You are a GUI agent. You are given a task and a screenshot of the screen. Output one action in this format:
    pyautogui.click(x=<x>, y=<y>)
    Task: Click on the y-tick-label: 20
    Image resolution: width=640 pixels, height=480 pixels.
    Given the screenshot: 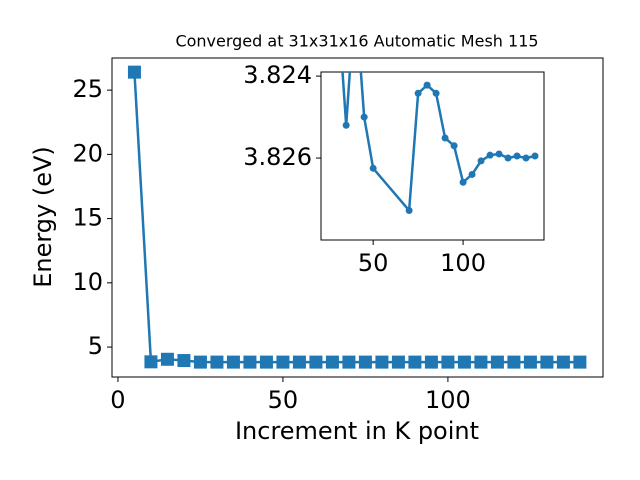 What is the action you would take?
    pyautogui.click(x=87, y=153)
    